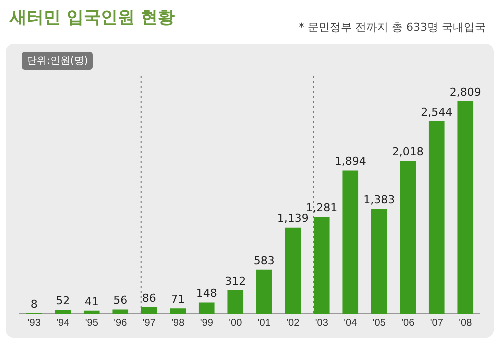  Describe the element at coordinates (392, 27) in the screenshot. I see `chart-subtitle: * 문민정부 전까지 총 633명 국내입국` at that location.